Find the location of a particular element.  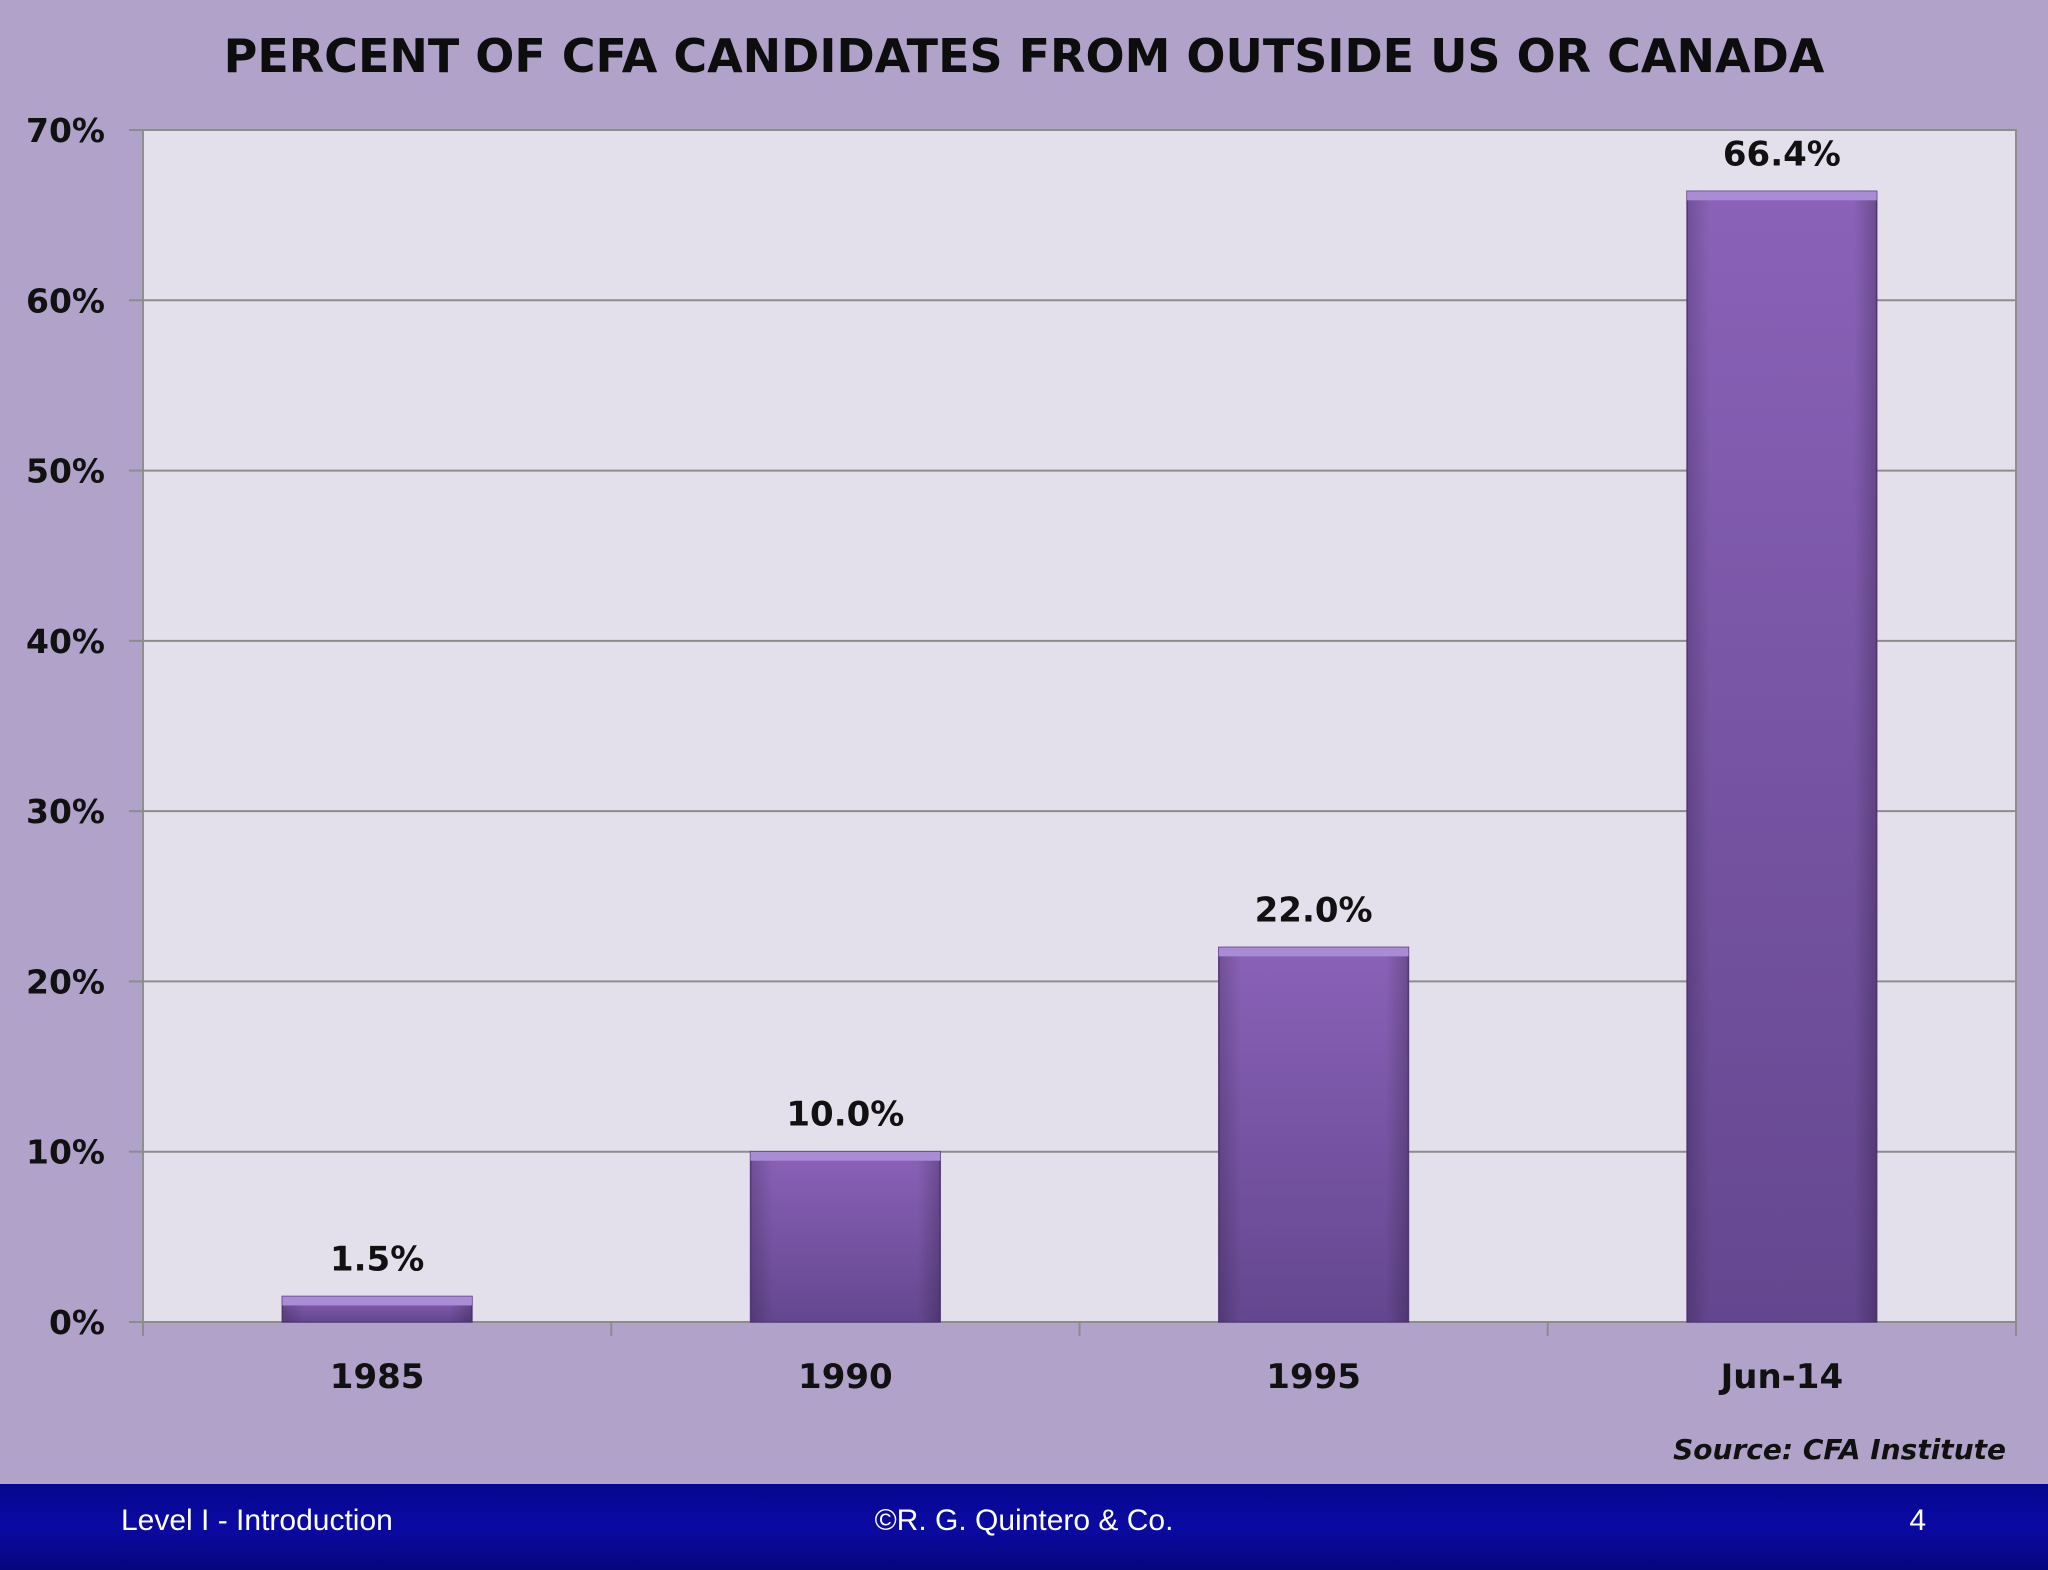

y-tick-label: 60% is located at coordinates (65, 300).